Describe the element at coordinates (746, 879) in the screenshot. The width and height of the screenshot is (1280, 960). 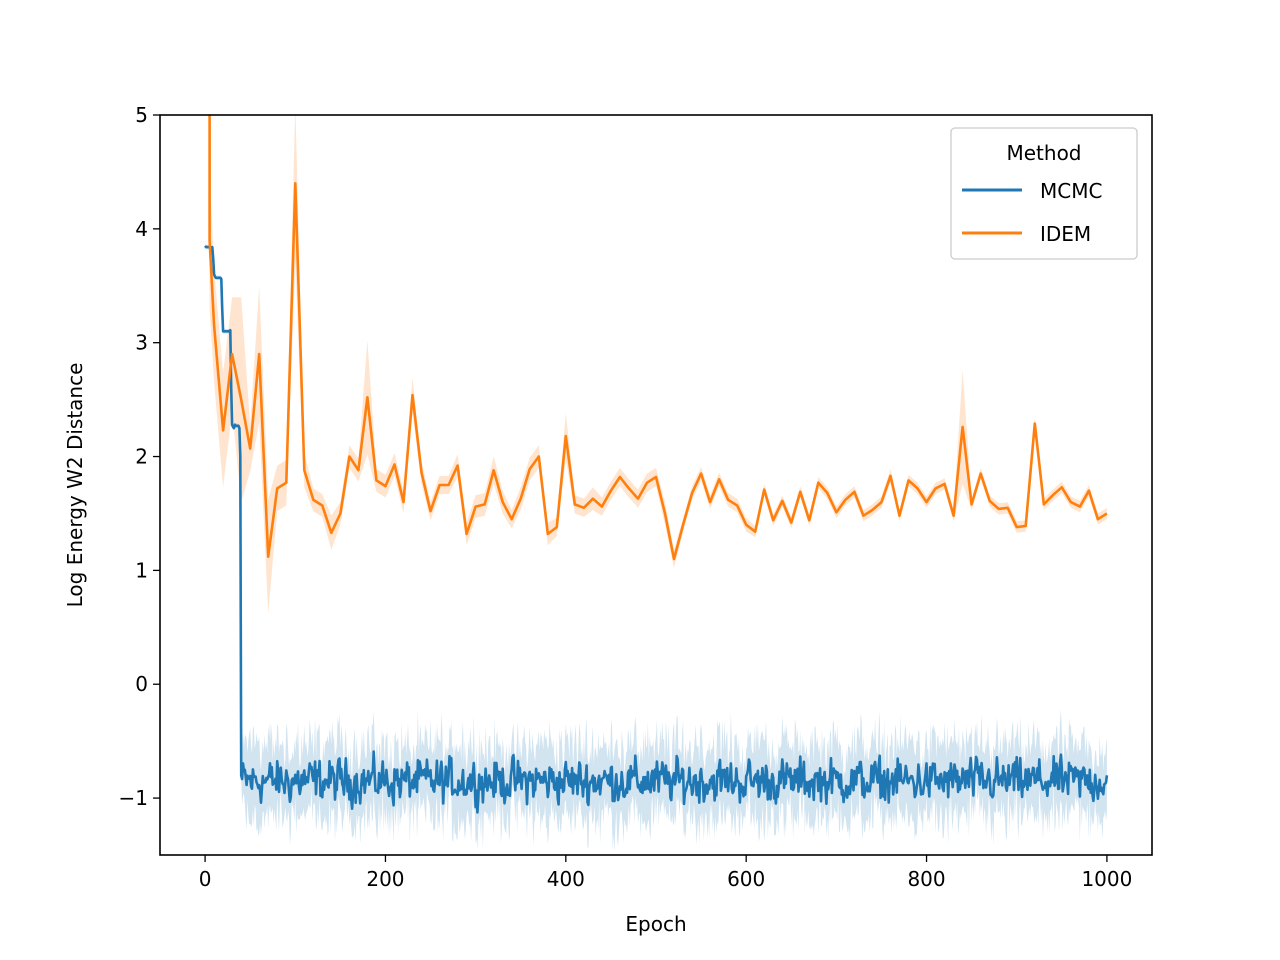
I see `x-tick-label: 600` at that location.